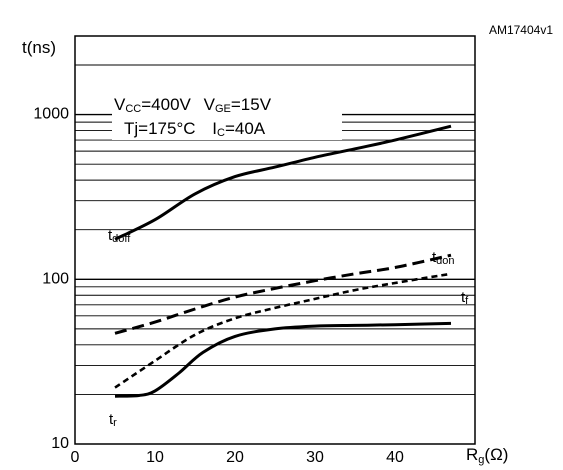 This screenshot has height=470, width=563. Describe the element at coordinates (75, 457) in the screenshot. I see `x-tick-label: 0` at that location.